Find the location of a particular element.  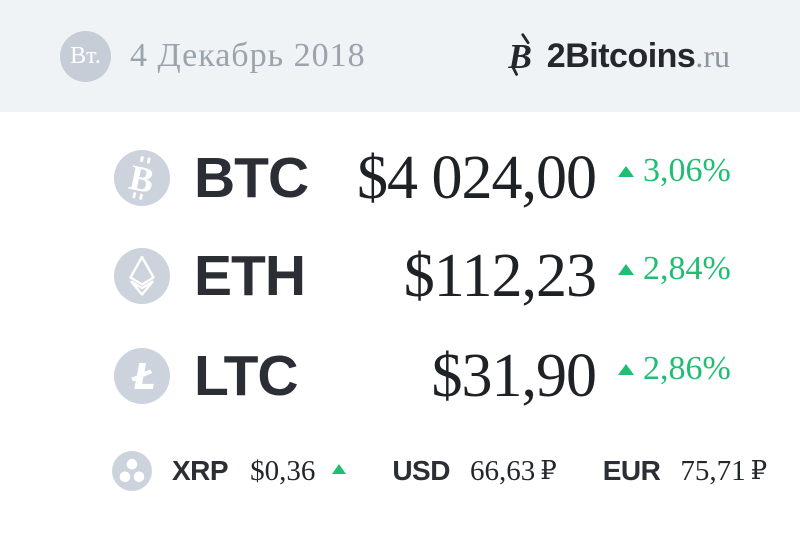

ripple-icon is located at coordinates (132, 471).